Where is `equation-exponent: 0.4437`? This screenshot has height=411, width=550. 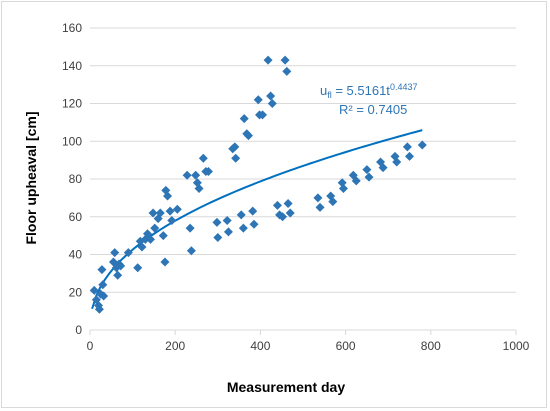 equation-exponent: 0.4437 is located at coordinates (404, 87).